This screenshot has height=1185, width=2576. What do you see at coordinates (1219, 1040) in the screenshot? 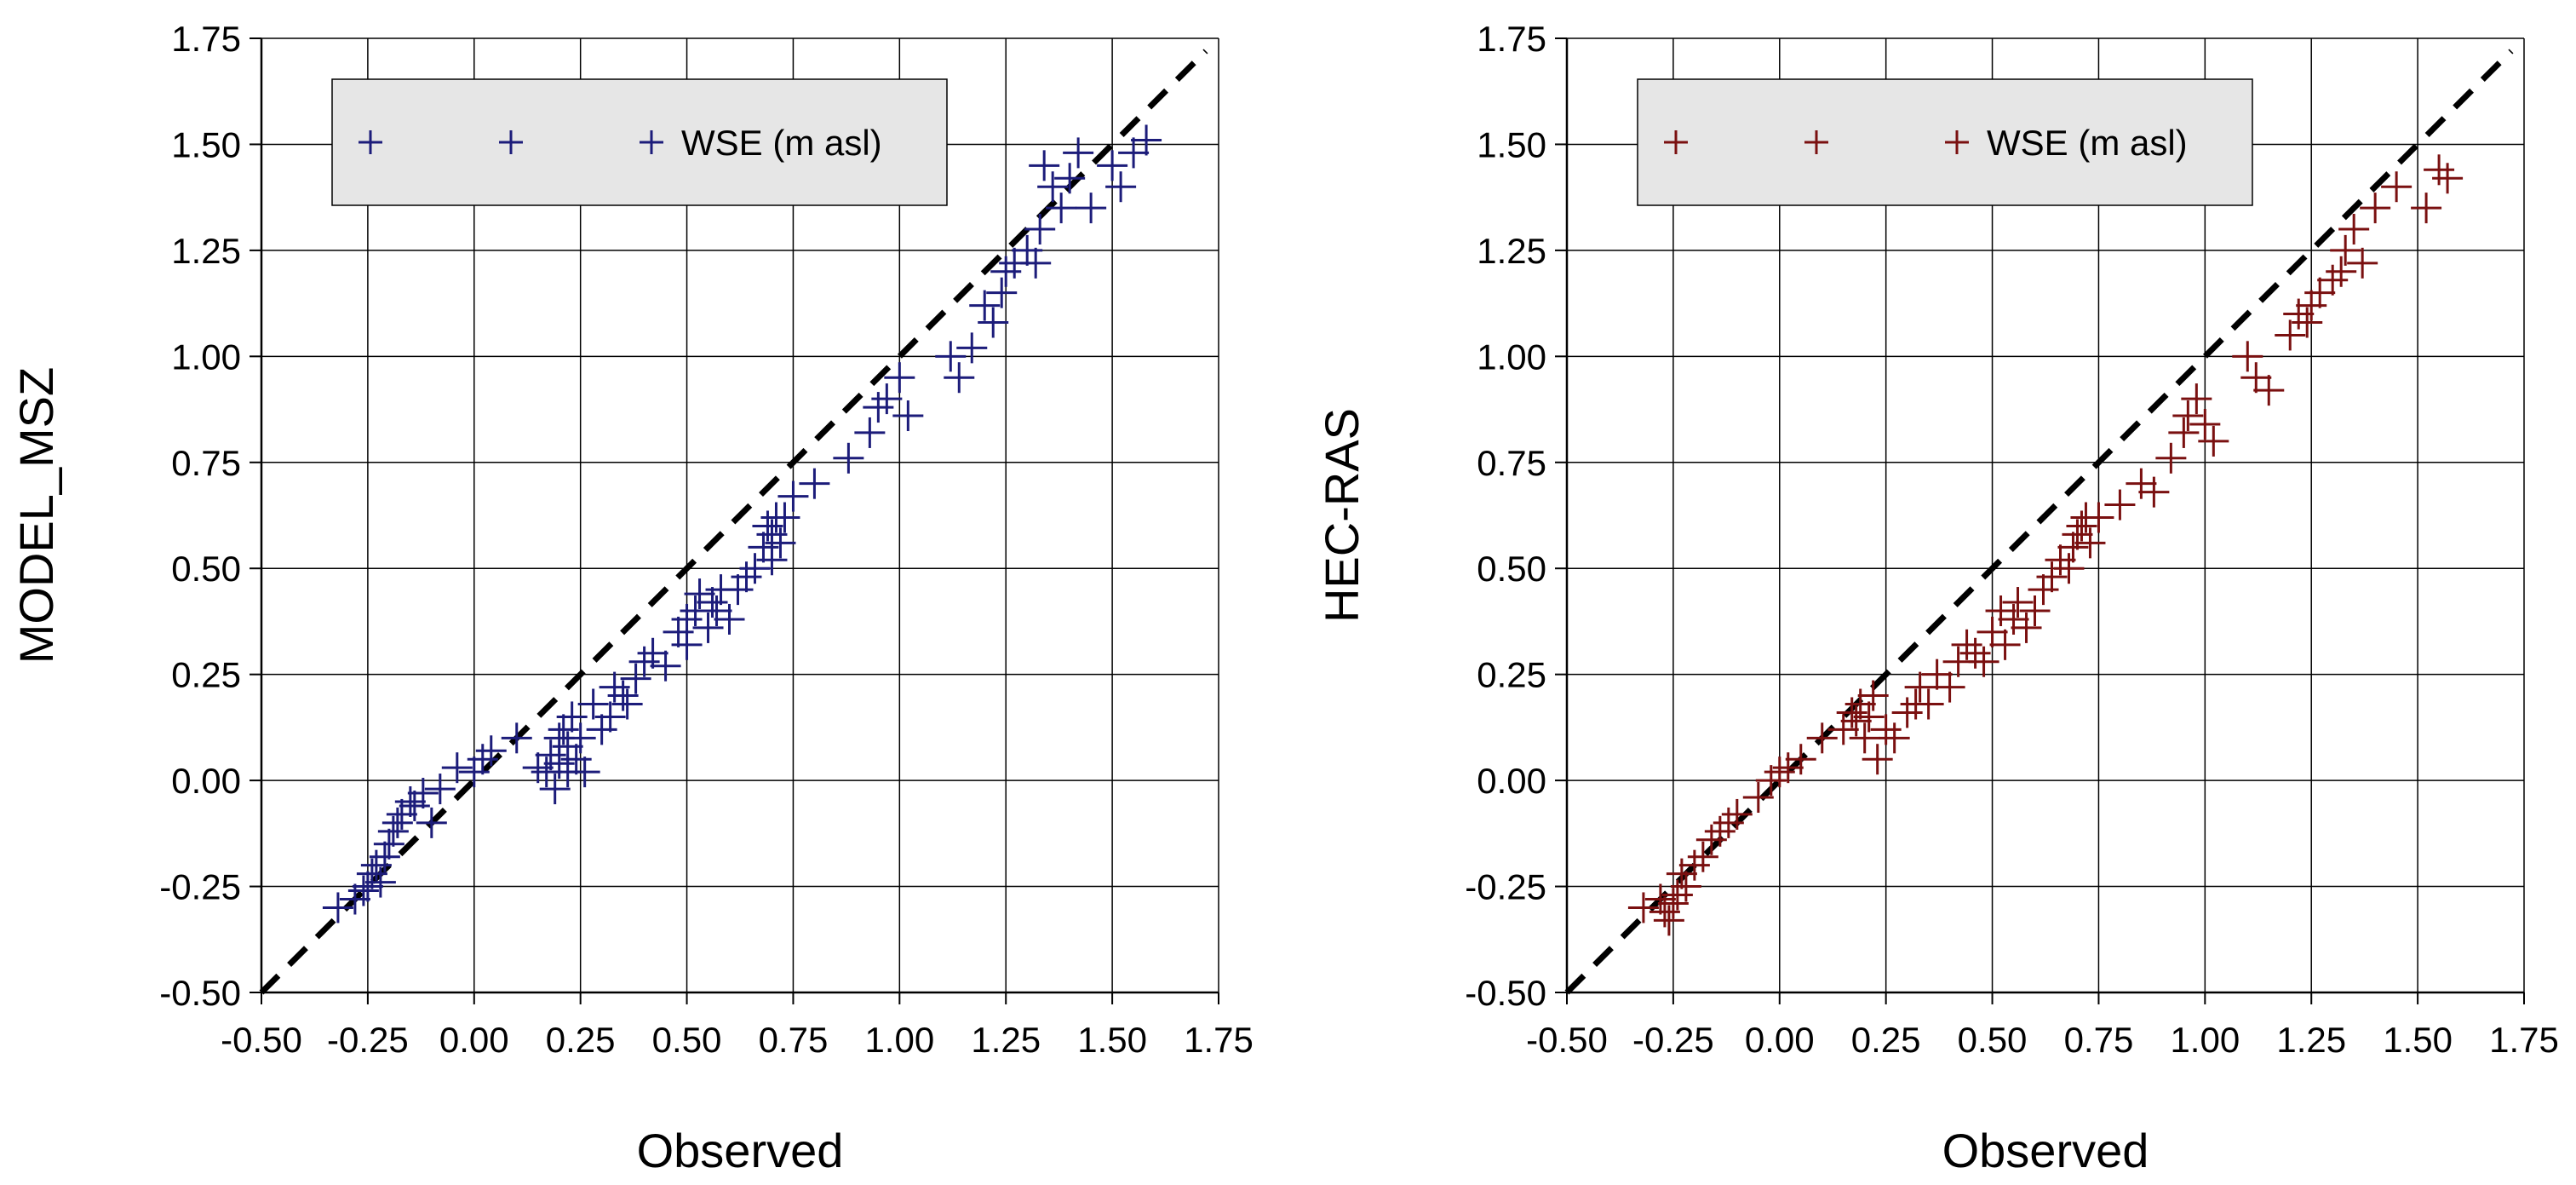
I see `x-tick-label: 1.75` at bounding box center [1219, 1040].